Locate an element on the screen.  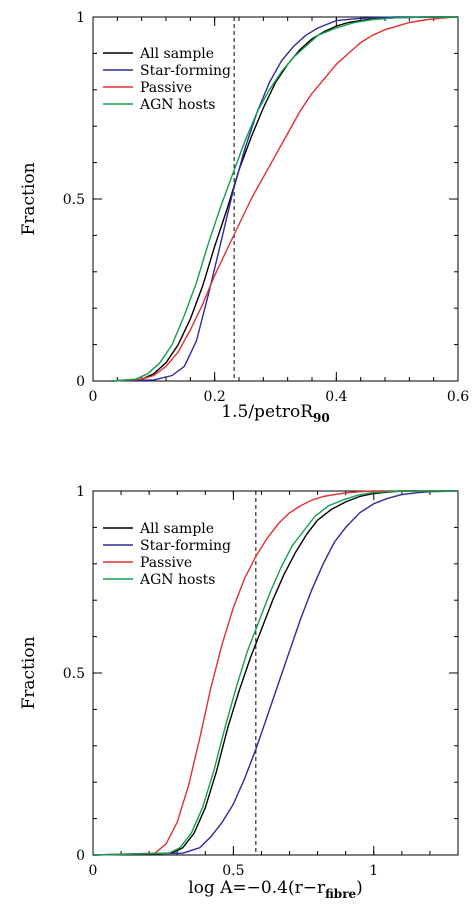
x-tick-label: 0.6 is located at coordinates (458, 397).